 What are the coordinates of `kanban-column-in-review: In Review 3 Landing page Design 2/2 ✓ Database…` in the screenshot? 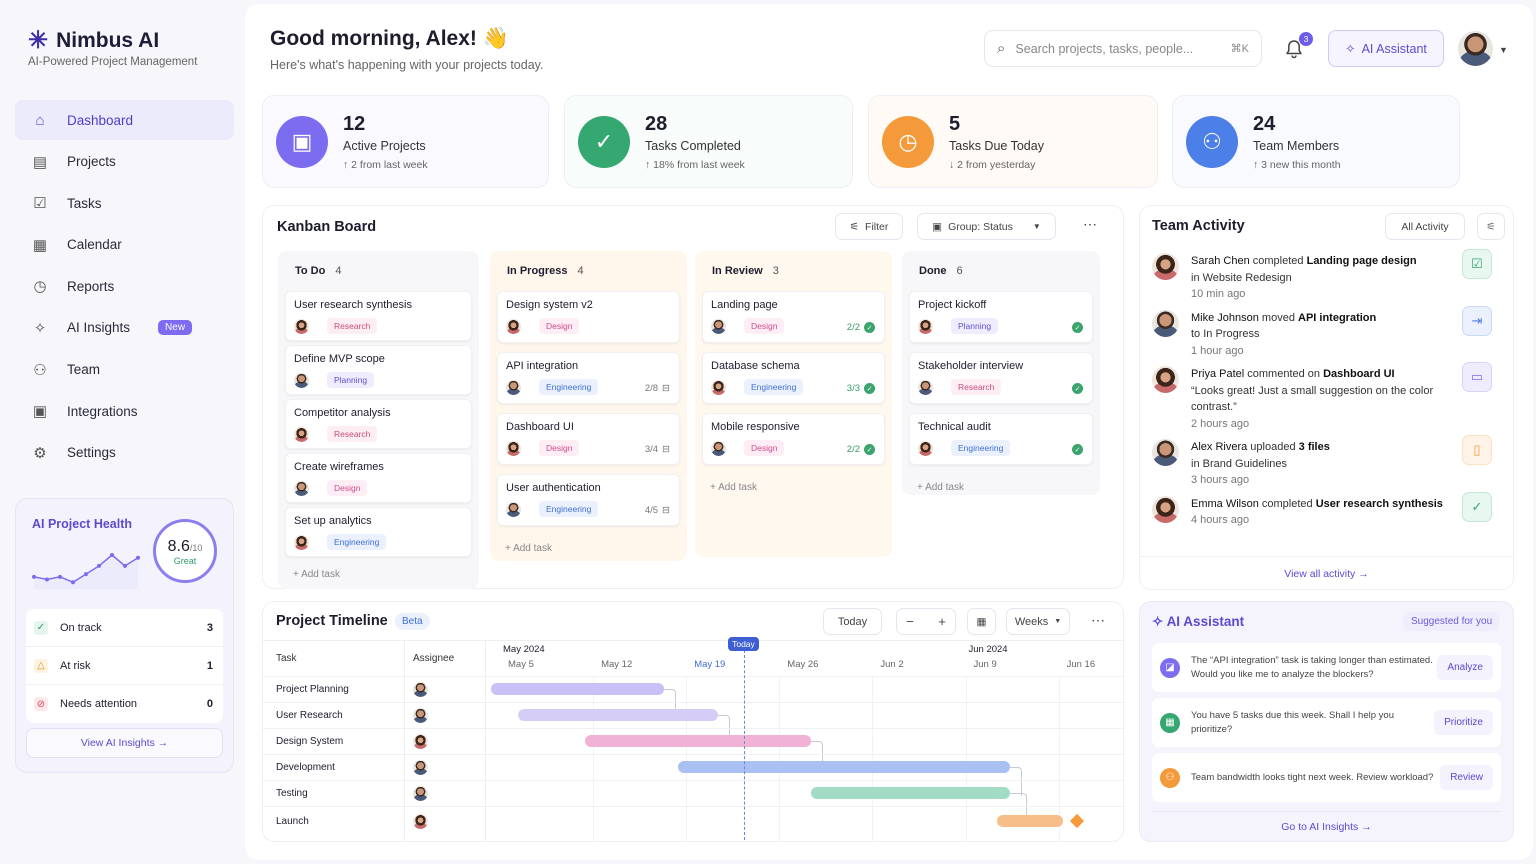 It's located at (793, 404).